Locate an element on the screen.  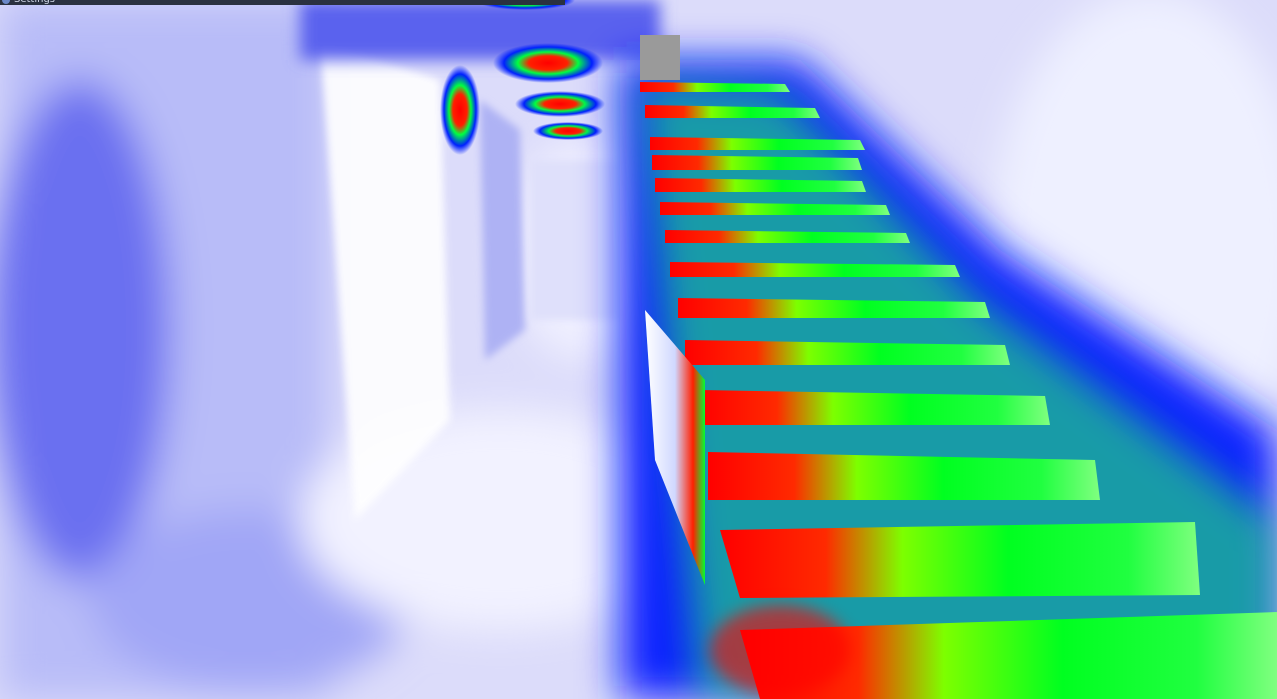
pillar is located at coordinates (660, 57).